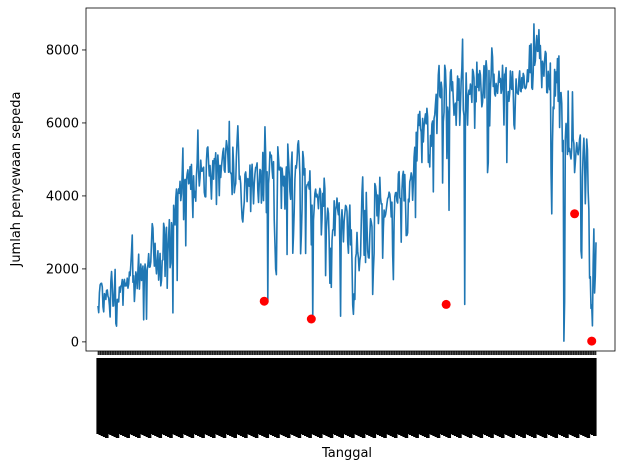 This screenshot has width=630, height=470. Describe the element at coordinates (347, 353) in the screenshot. I see `x-ticks` at that location.